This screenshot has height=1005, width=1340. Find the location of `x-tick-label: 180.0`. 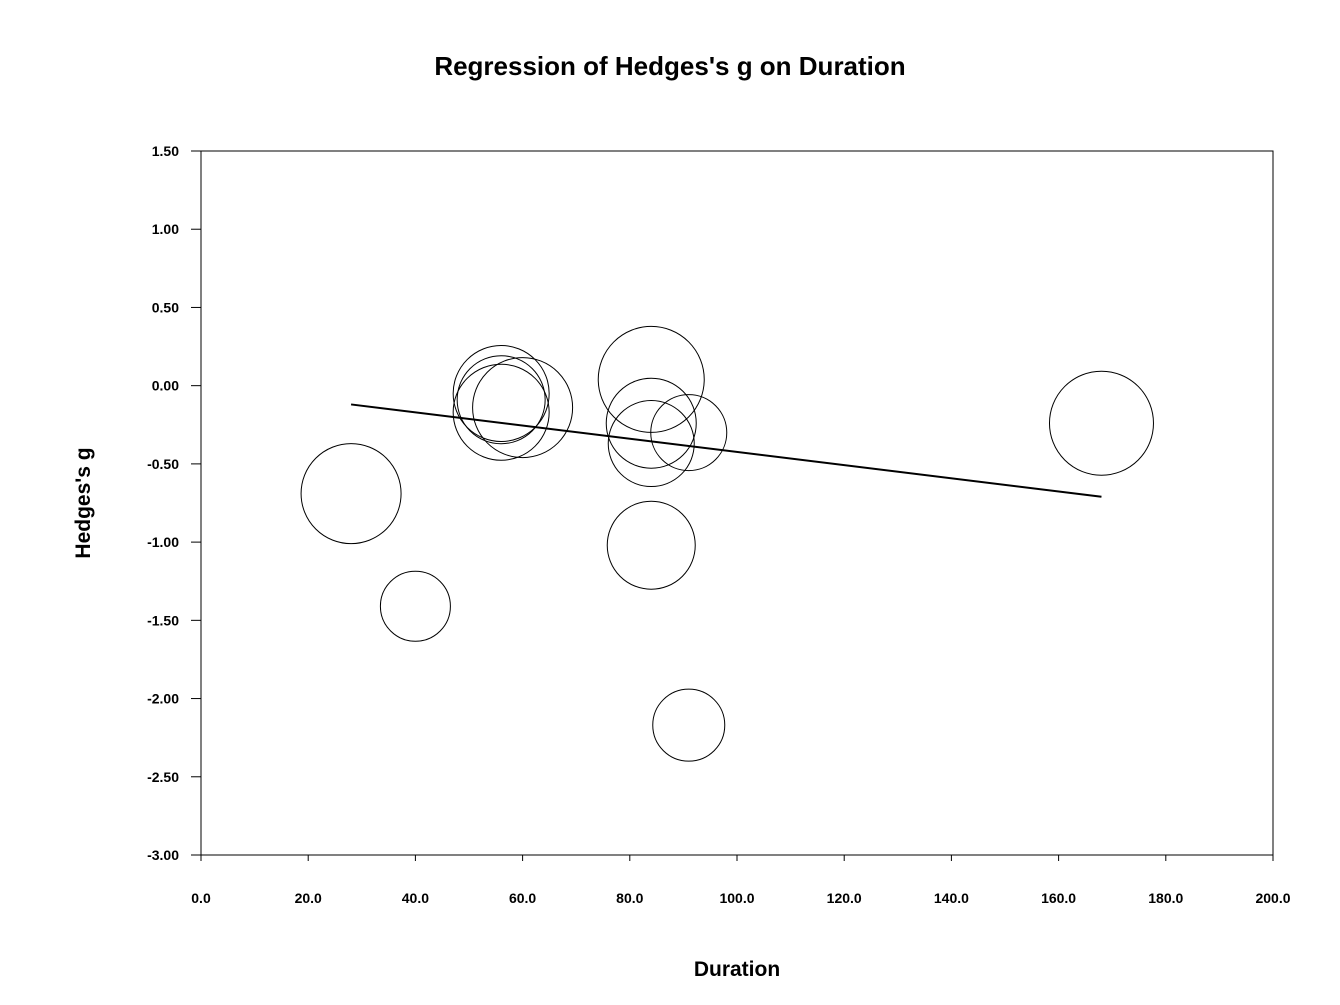

x-tick-label: 180.0 is located at coordinates (1165, 898).